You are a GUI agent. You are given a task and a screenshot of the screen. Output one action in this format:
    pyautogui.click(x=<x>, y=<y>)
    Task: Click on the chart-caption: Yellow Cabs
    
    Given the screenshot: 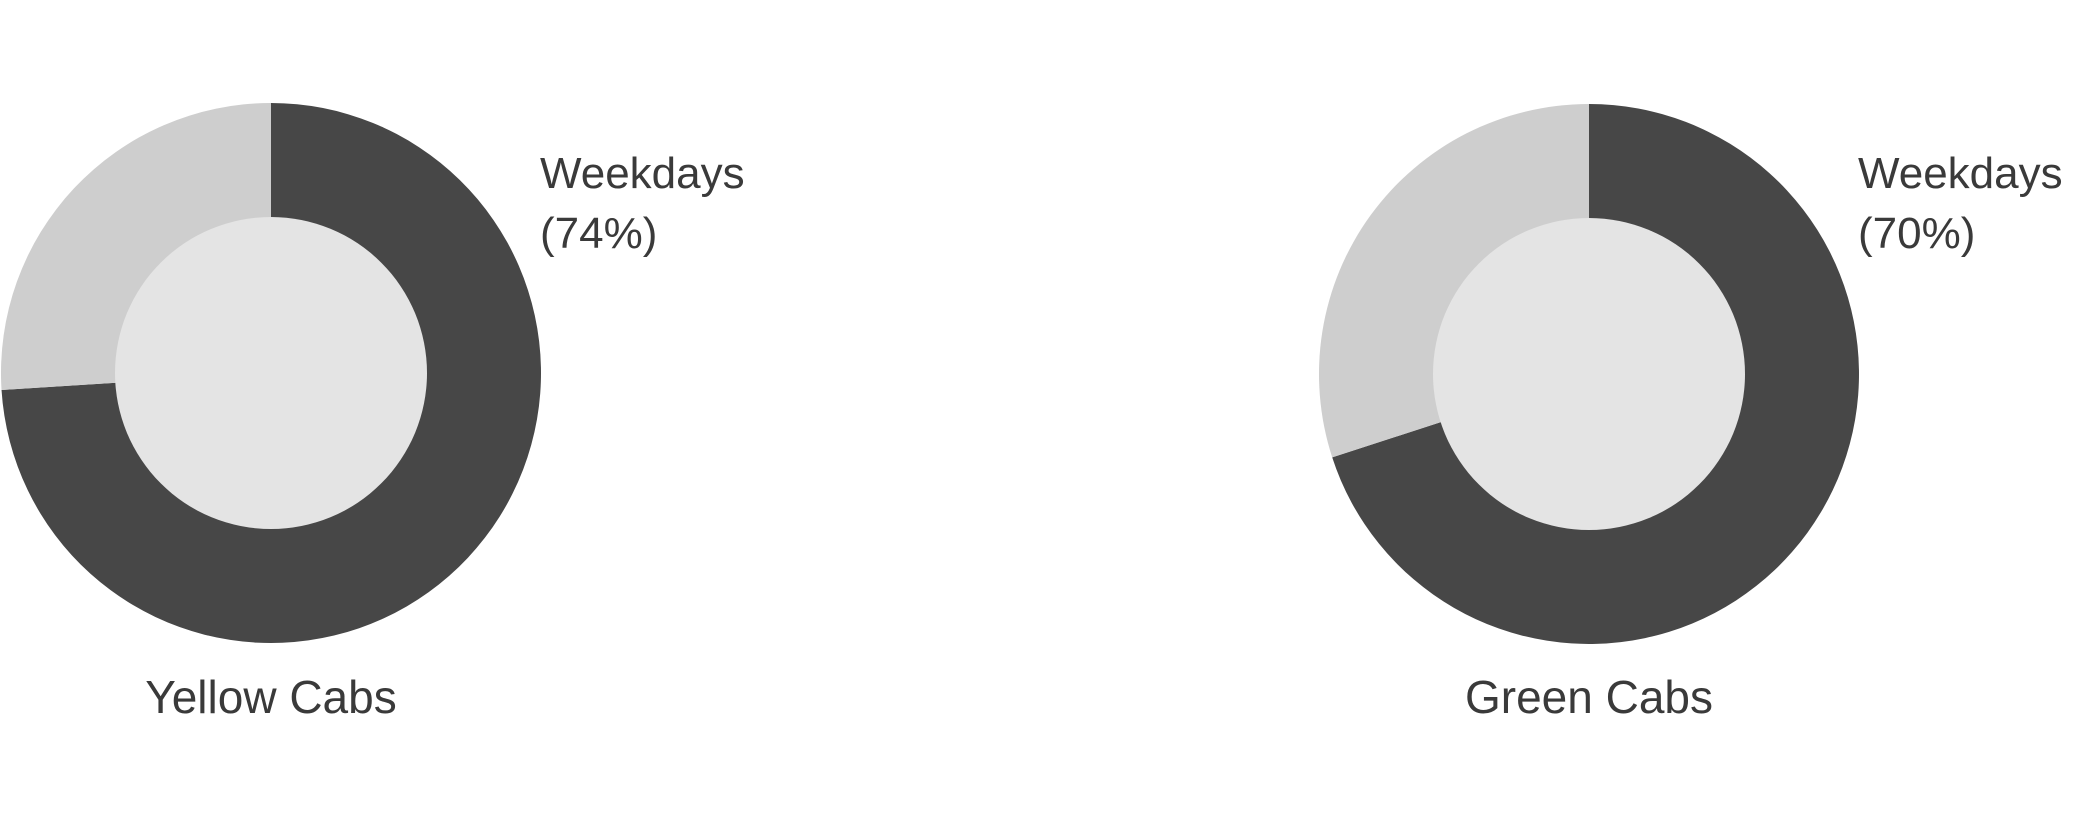 What is the action you would take?
    pyautogui.click(x=270, y=697)
    